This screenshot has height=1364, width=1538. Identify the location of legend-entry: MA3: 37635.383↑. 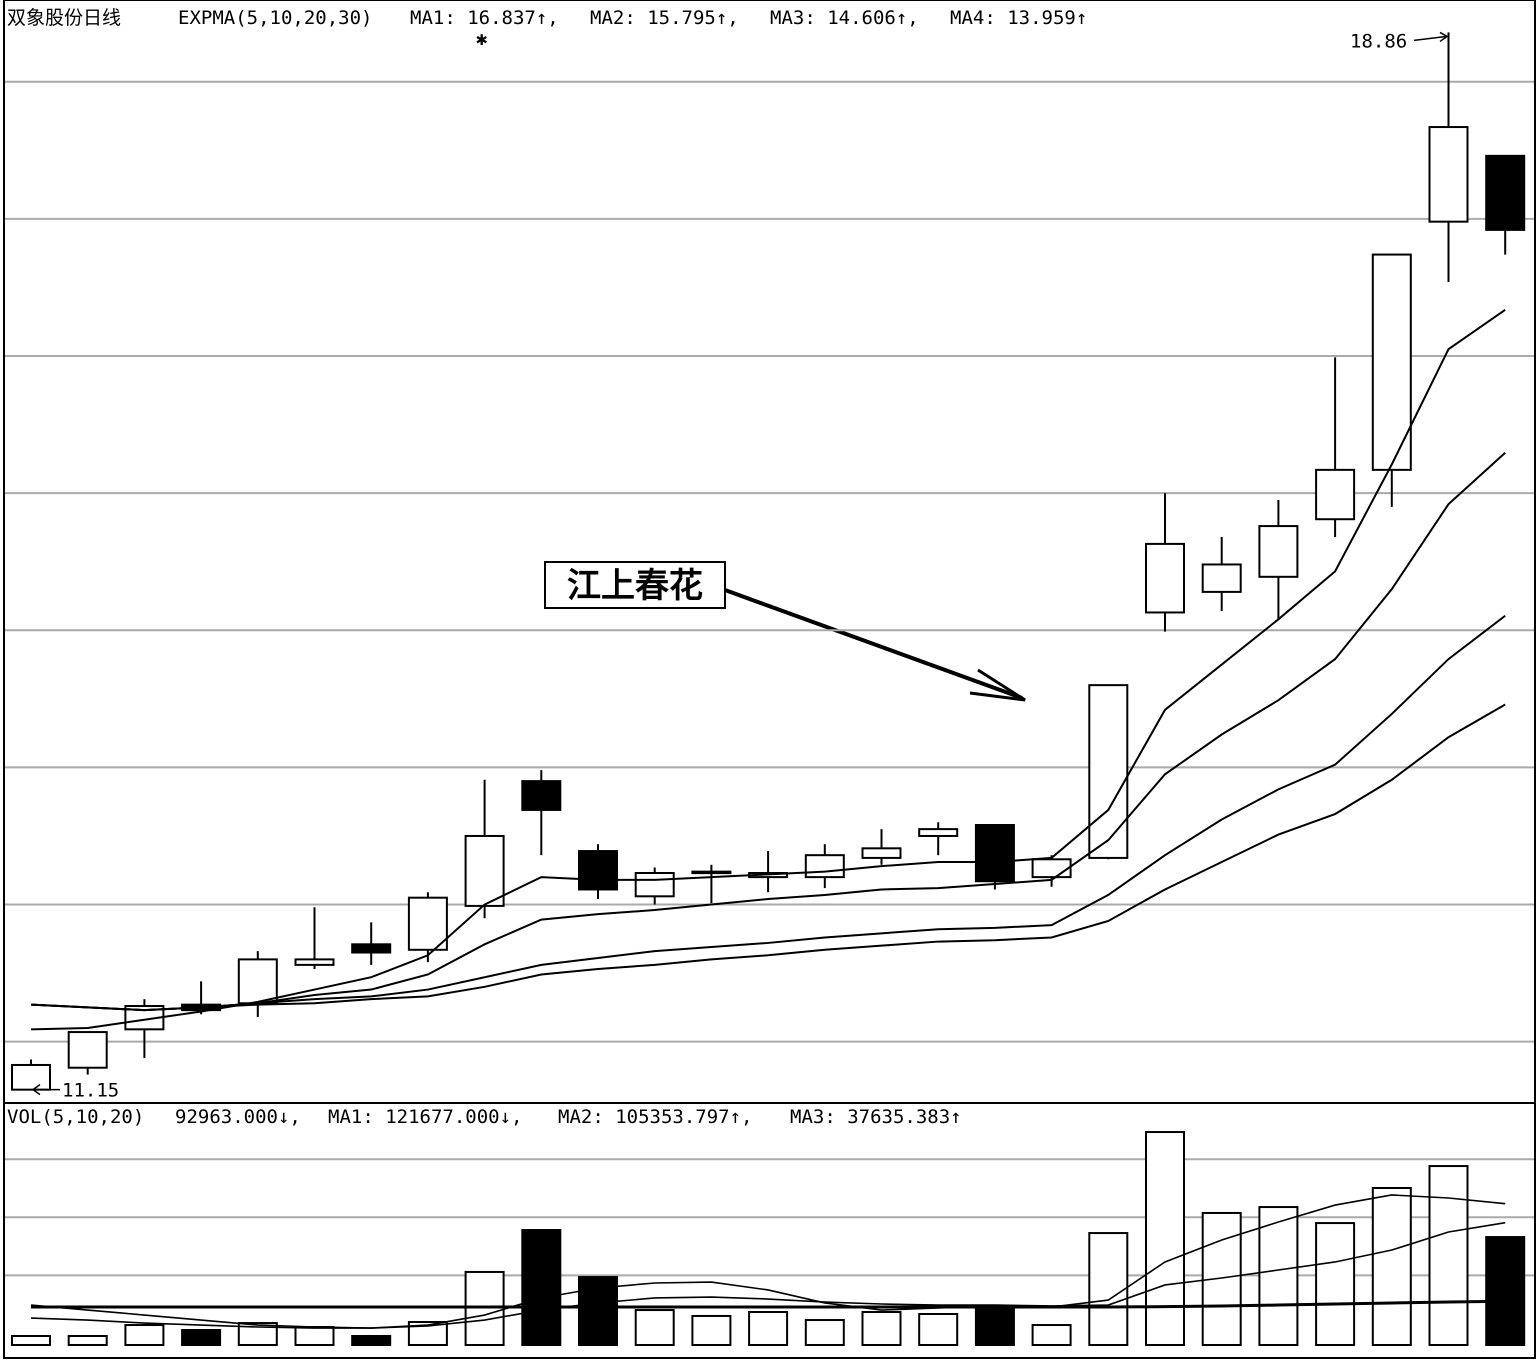
(876, 1117).